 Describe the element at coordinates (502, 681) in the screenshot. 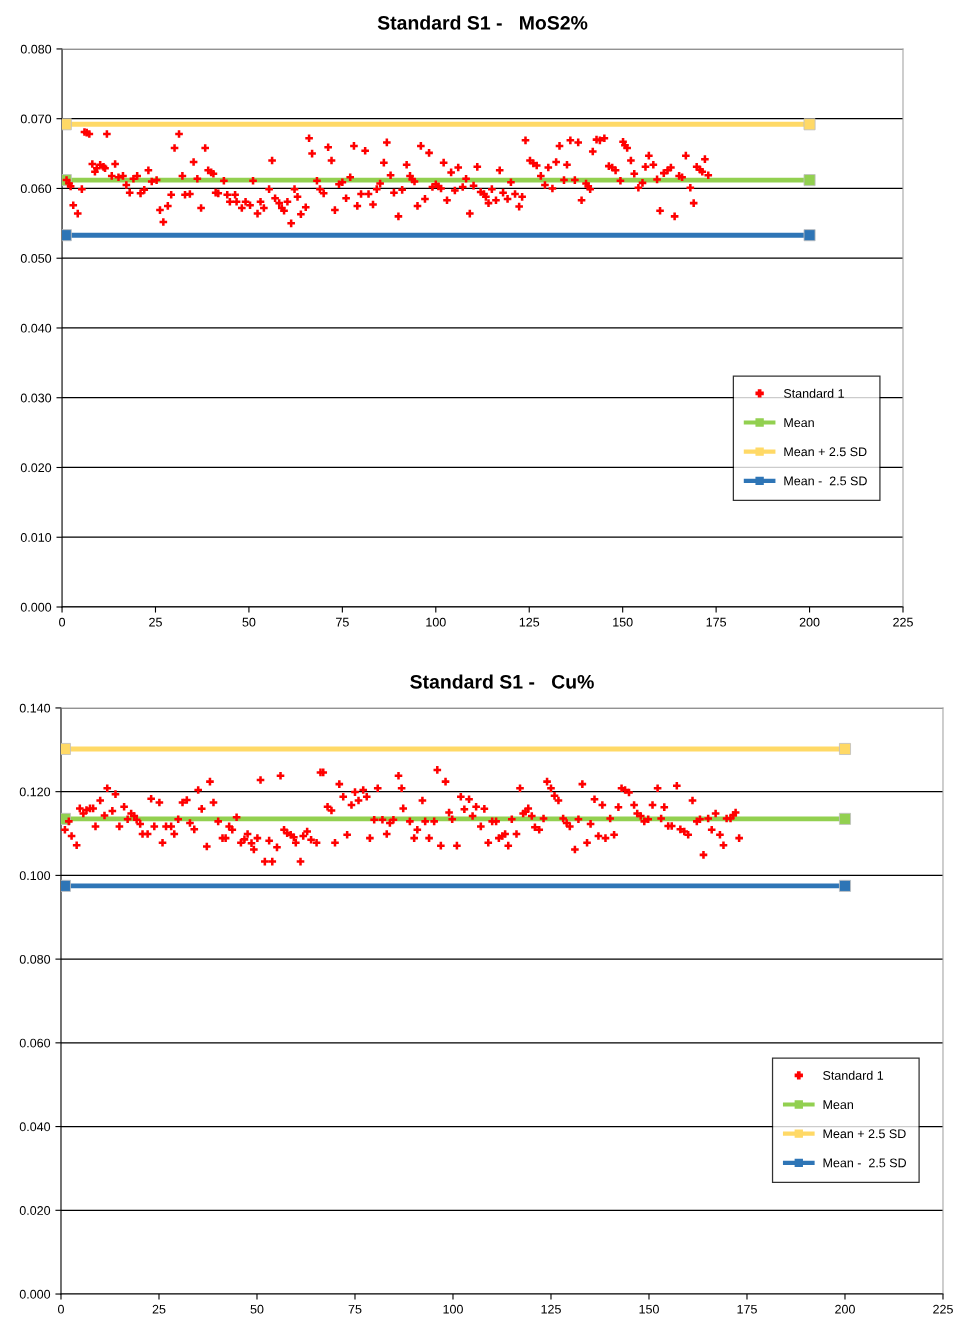

I see `chart-title: Standard S1 - Cu%` at that location.